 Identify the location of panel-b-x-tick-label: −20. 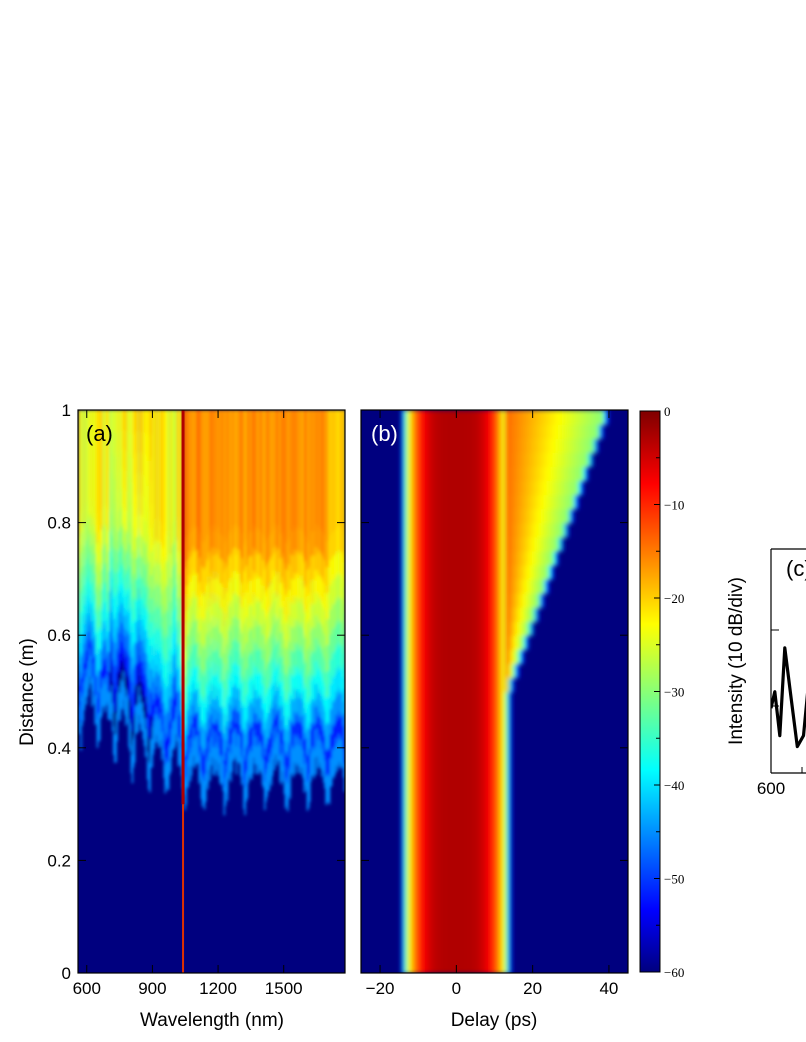
(380, 988).